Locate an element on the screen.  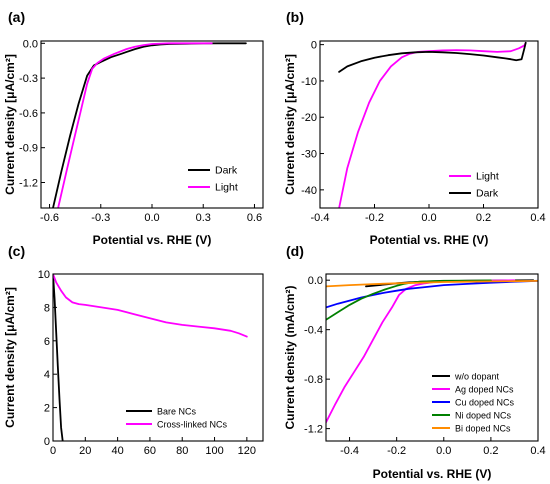
x-tick-label: 80 is located at coordinates (182, 451).